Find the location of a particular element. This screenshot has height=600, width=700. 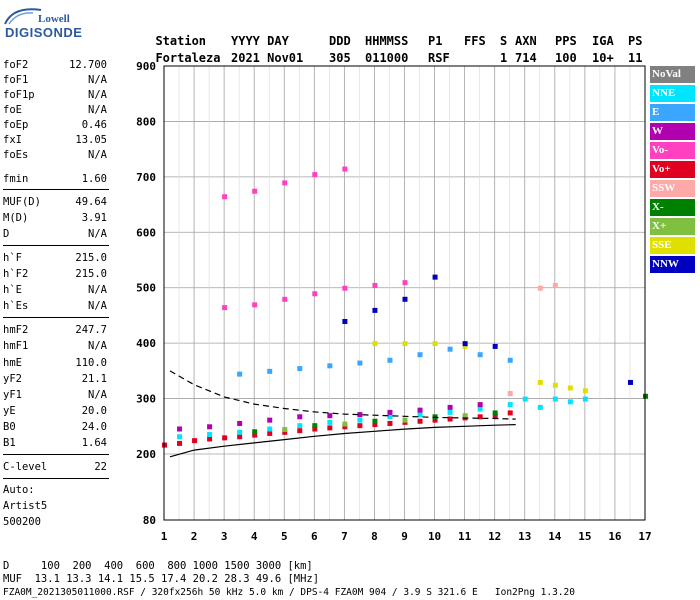

y-tick-label: 400 is located at coordinates (146, 343).